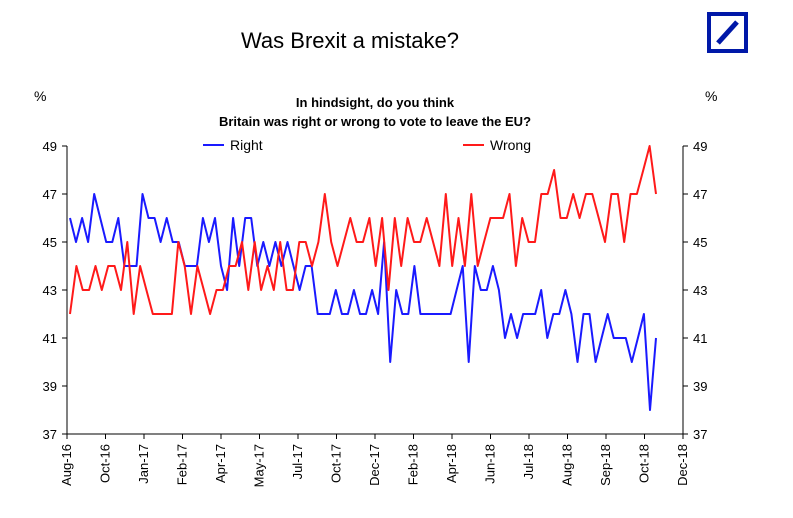 Image resolution: width=793 pixels, height=518 pixels. I want to click on x-tick-label: Oct-17, so click(336, 463).